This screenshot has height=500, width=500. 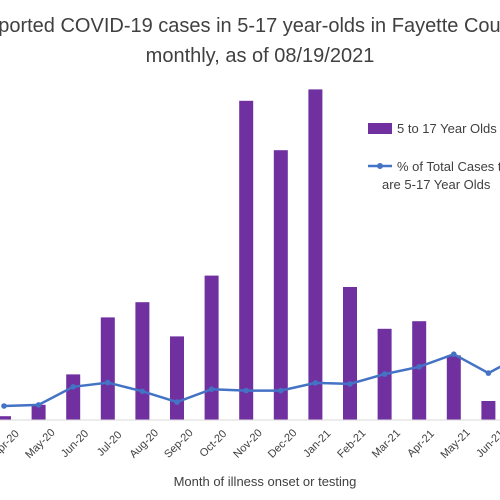 What do you see at coordinates (260, 56) in the screenshot?
I see `chart-title-line2: monthly, as of 08/19/2021` at bounding box center [260, 56].